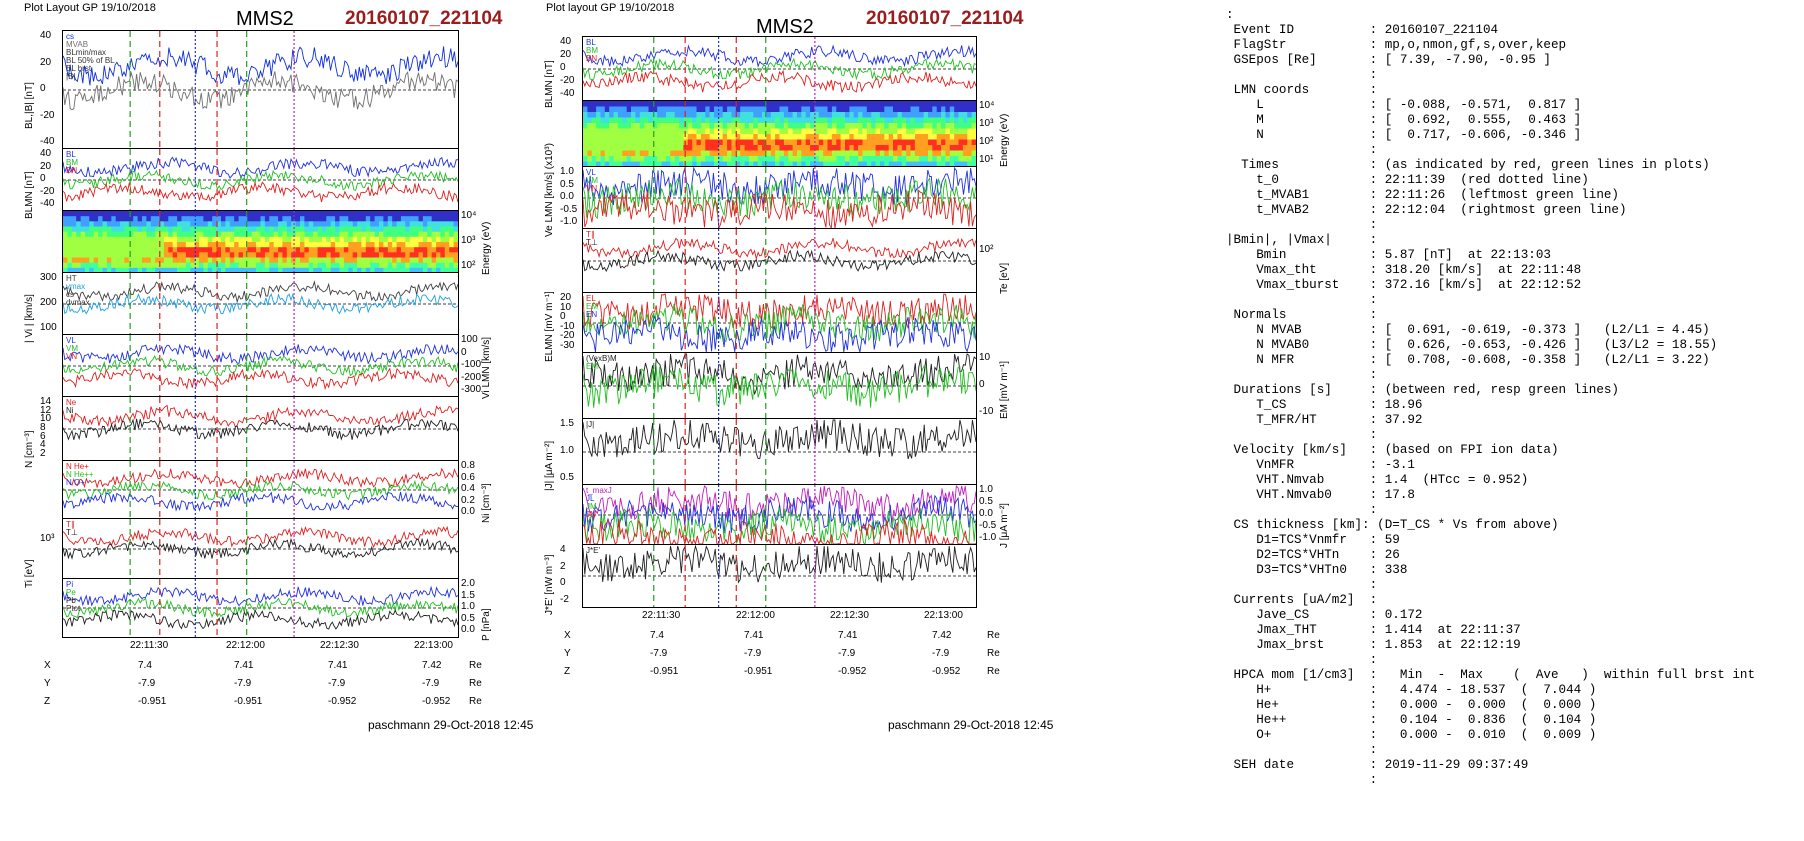 This screenshot has height=841, width=1804. Describe the element at coordinates (1377, 480) in the screenshot. I see `info-line: VHT.Nmvab : 1.4 (HTcc = 0.952)` at that location.